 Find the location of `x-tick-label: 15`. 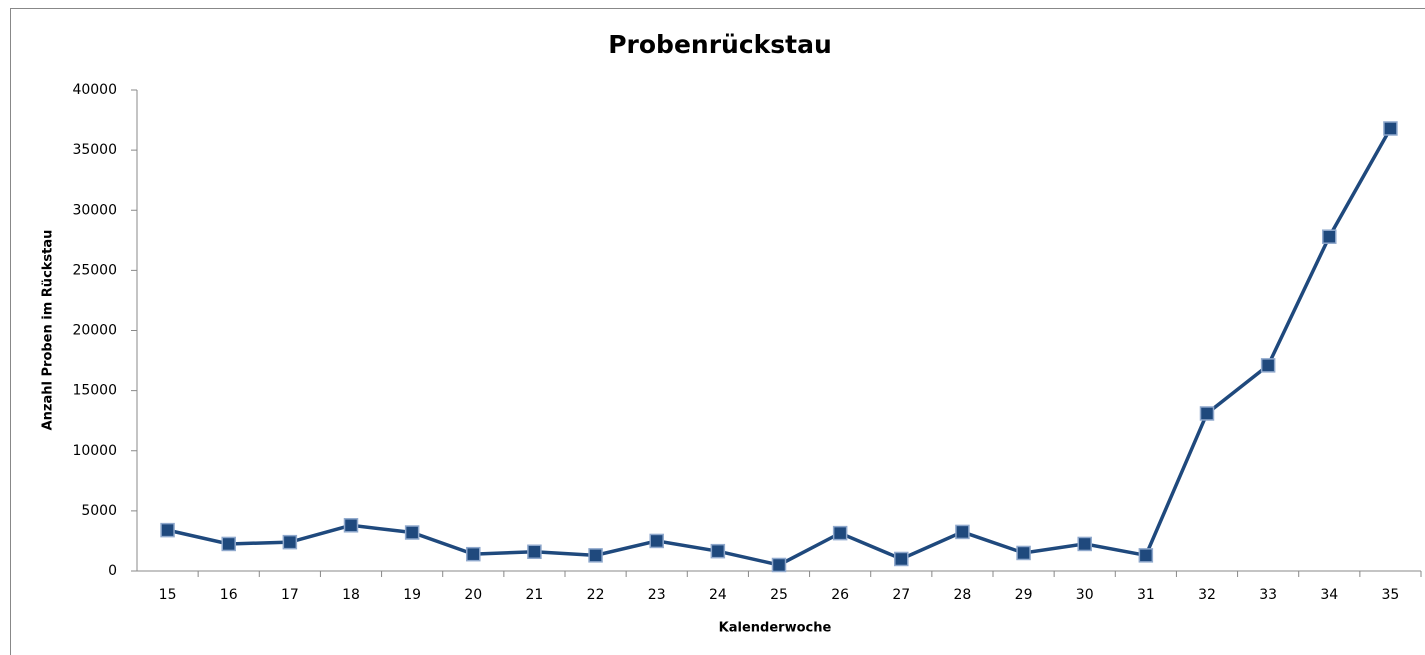

x-tick-label: 15 is located at coordinates (168, 595).